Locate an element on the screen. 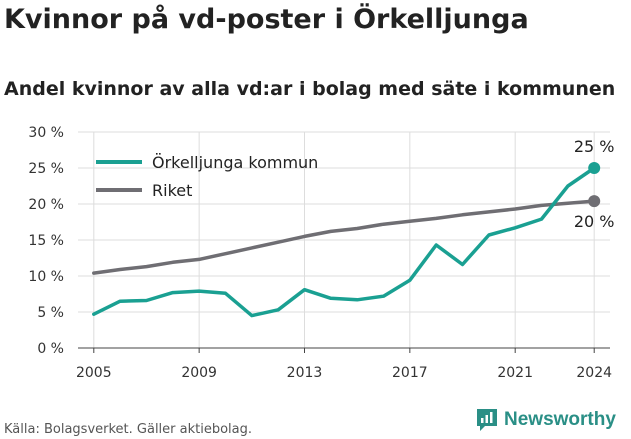 Image resolution: width=631 pixels, height=439 pixels. x-tick-label: 2024 is located at coordinates (594, 373).